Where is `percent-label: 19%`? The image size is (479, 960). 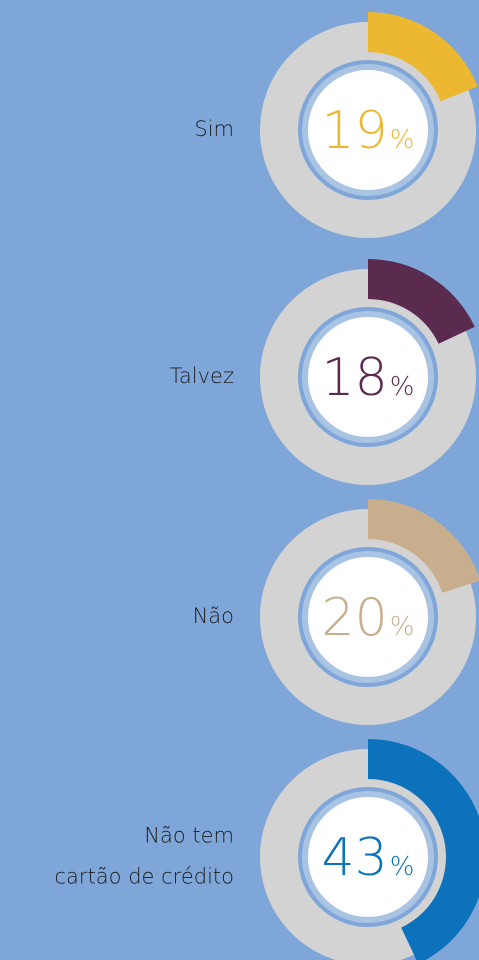 percent-label: 19% is located at coordinates (368, 131).